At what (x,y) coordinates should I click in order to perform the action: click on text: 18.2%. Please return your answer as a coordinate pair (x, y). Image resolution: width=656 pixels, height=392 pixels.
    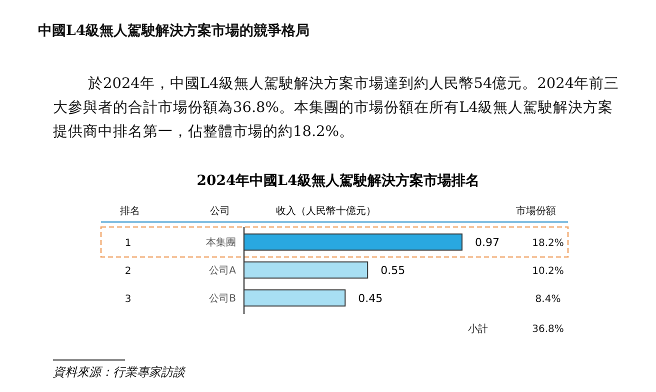
    Looking at the image, I should click on (548, 244).